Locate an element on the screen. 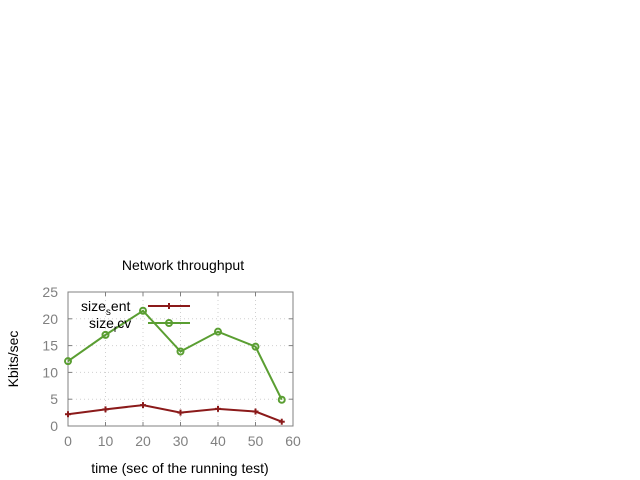 The image size is (640, 480). series-line-cv is located at coordinates (175, 355).